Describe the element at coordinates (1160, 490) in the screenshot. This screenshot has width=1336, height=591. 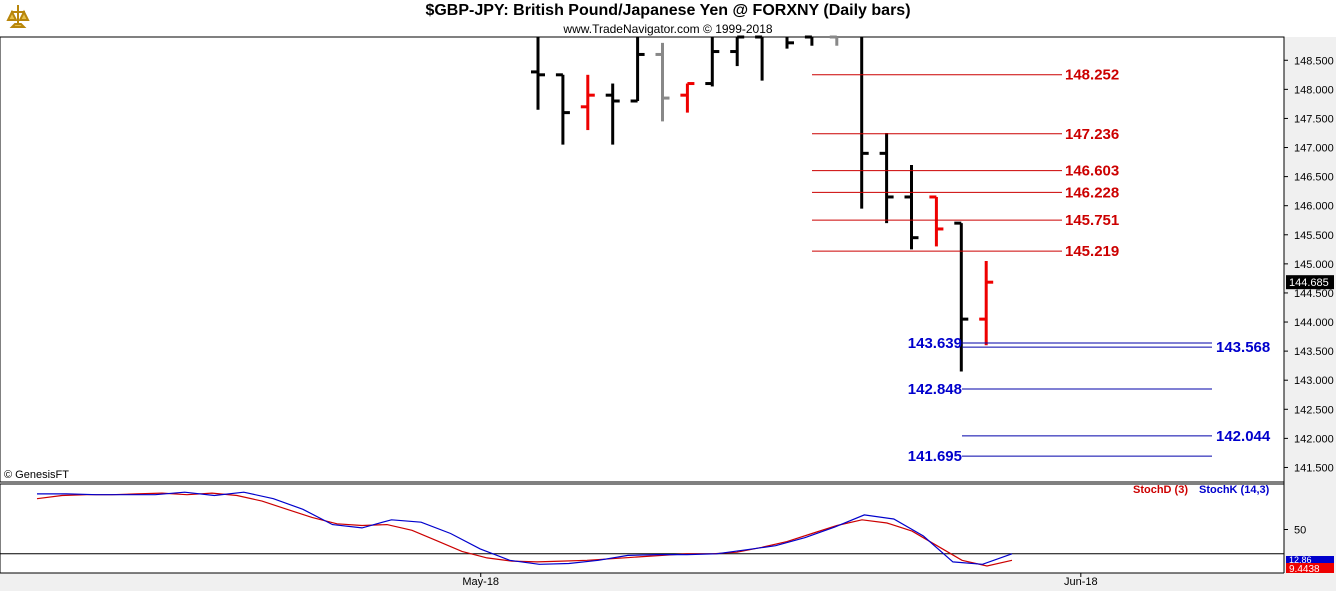
I see `legend-stochd: StochD (3)` at that location.